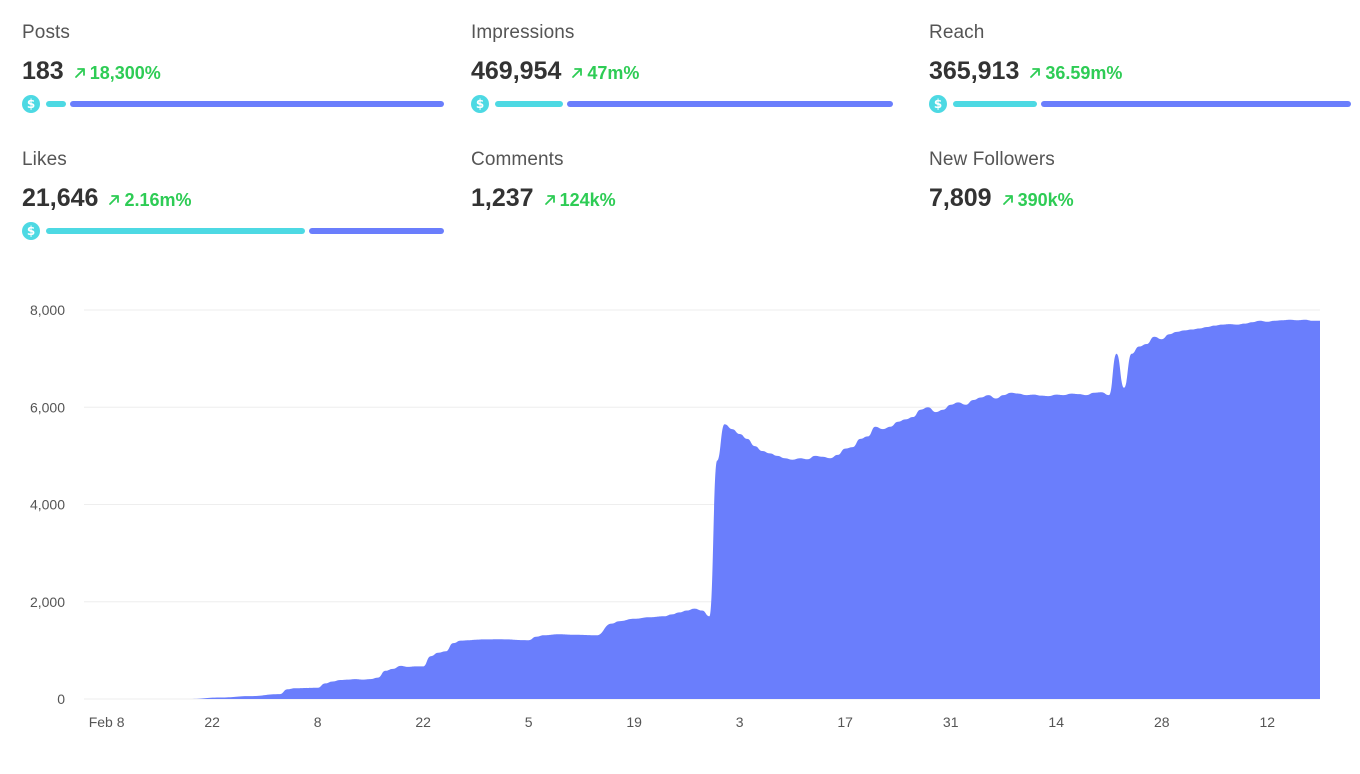  I want to click on metric-change: 124k%, so click(580, 200).